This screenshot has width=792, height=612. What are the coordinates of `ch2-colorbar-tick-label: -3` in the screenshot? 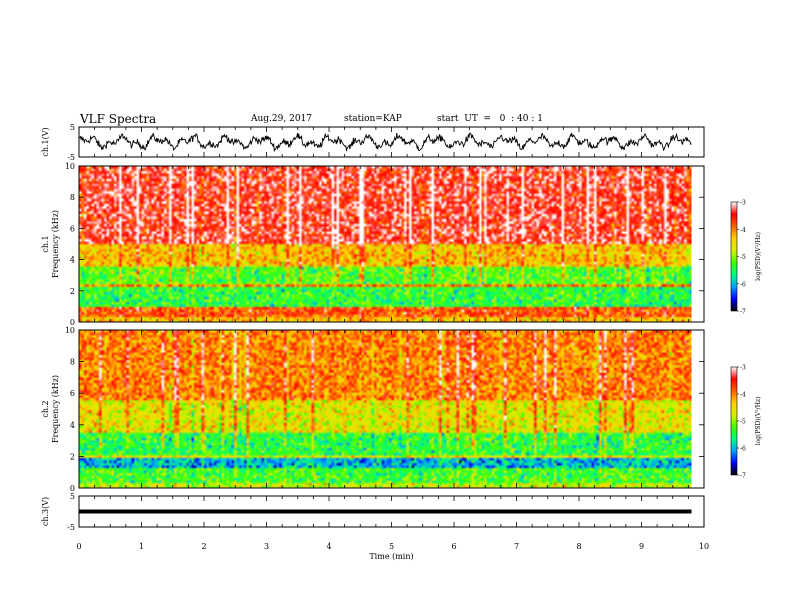 It's located at (743, 368).